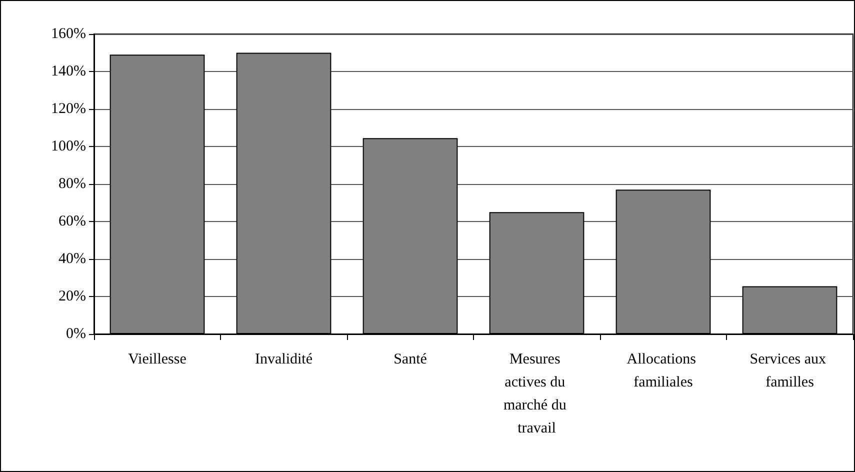  I want to click on x-tick-label: Allocations familiales, so click(663, 371).